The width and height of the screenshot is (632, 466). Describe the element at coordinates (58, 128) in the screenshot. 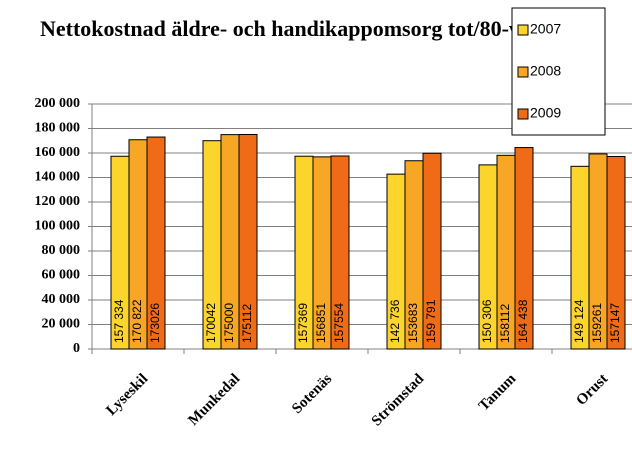

I see `y-tick-label: 180 000` at that location.